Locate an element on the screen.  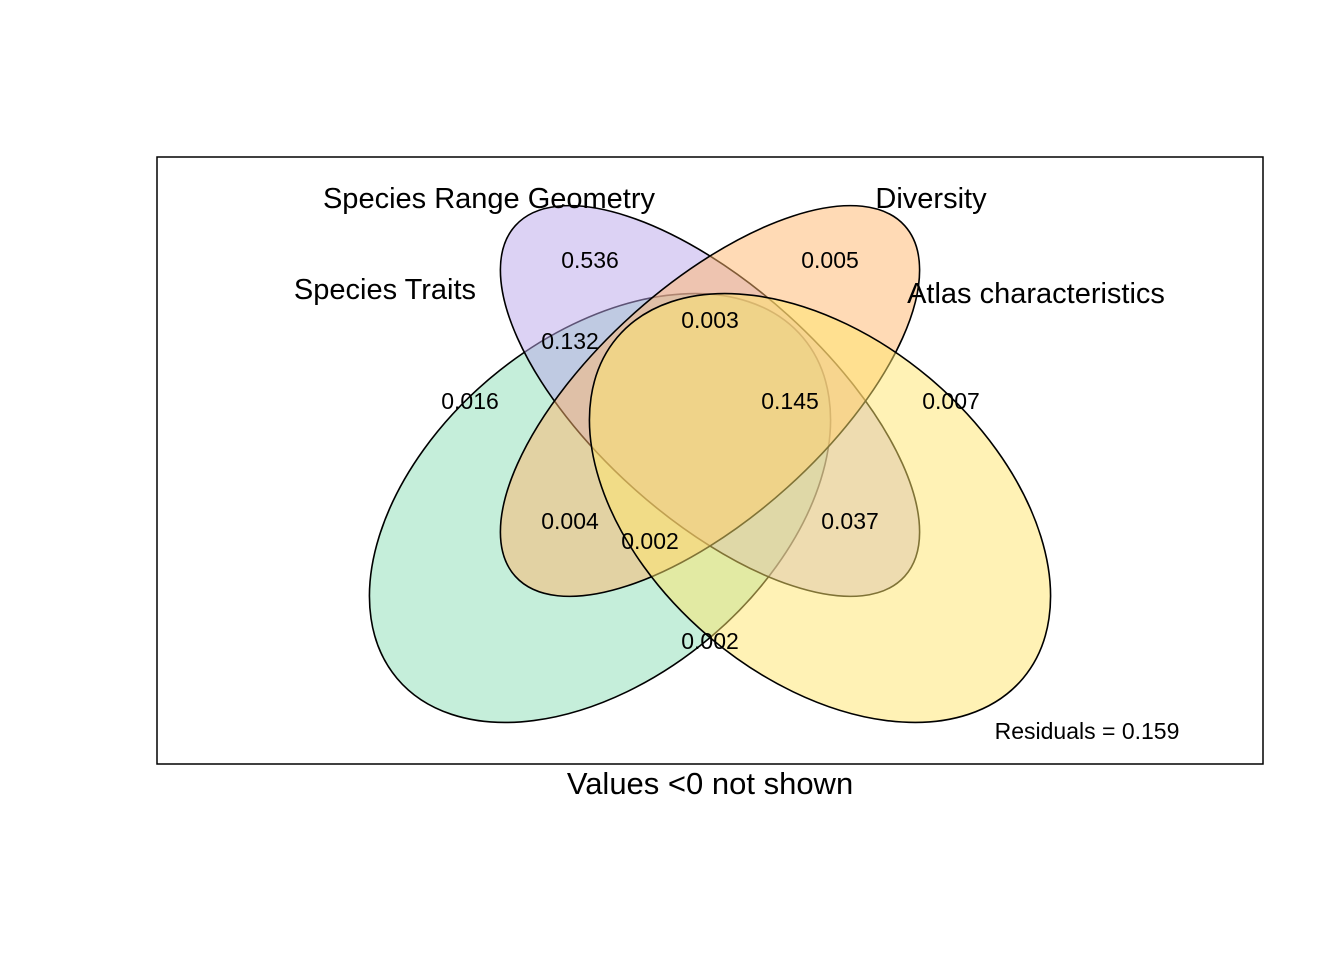
region-value-atlas-only: 0.007 is located at coordinates (951, 401).